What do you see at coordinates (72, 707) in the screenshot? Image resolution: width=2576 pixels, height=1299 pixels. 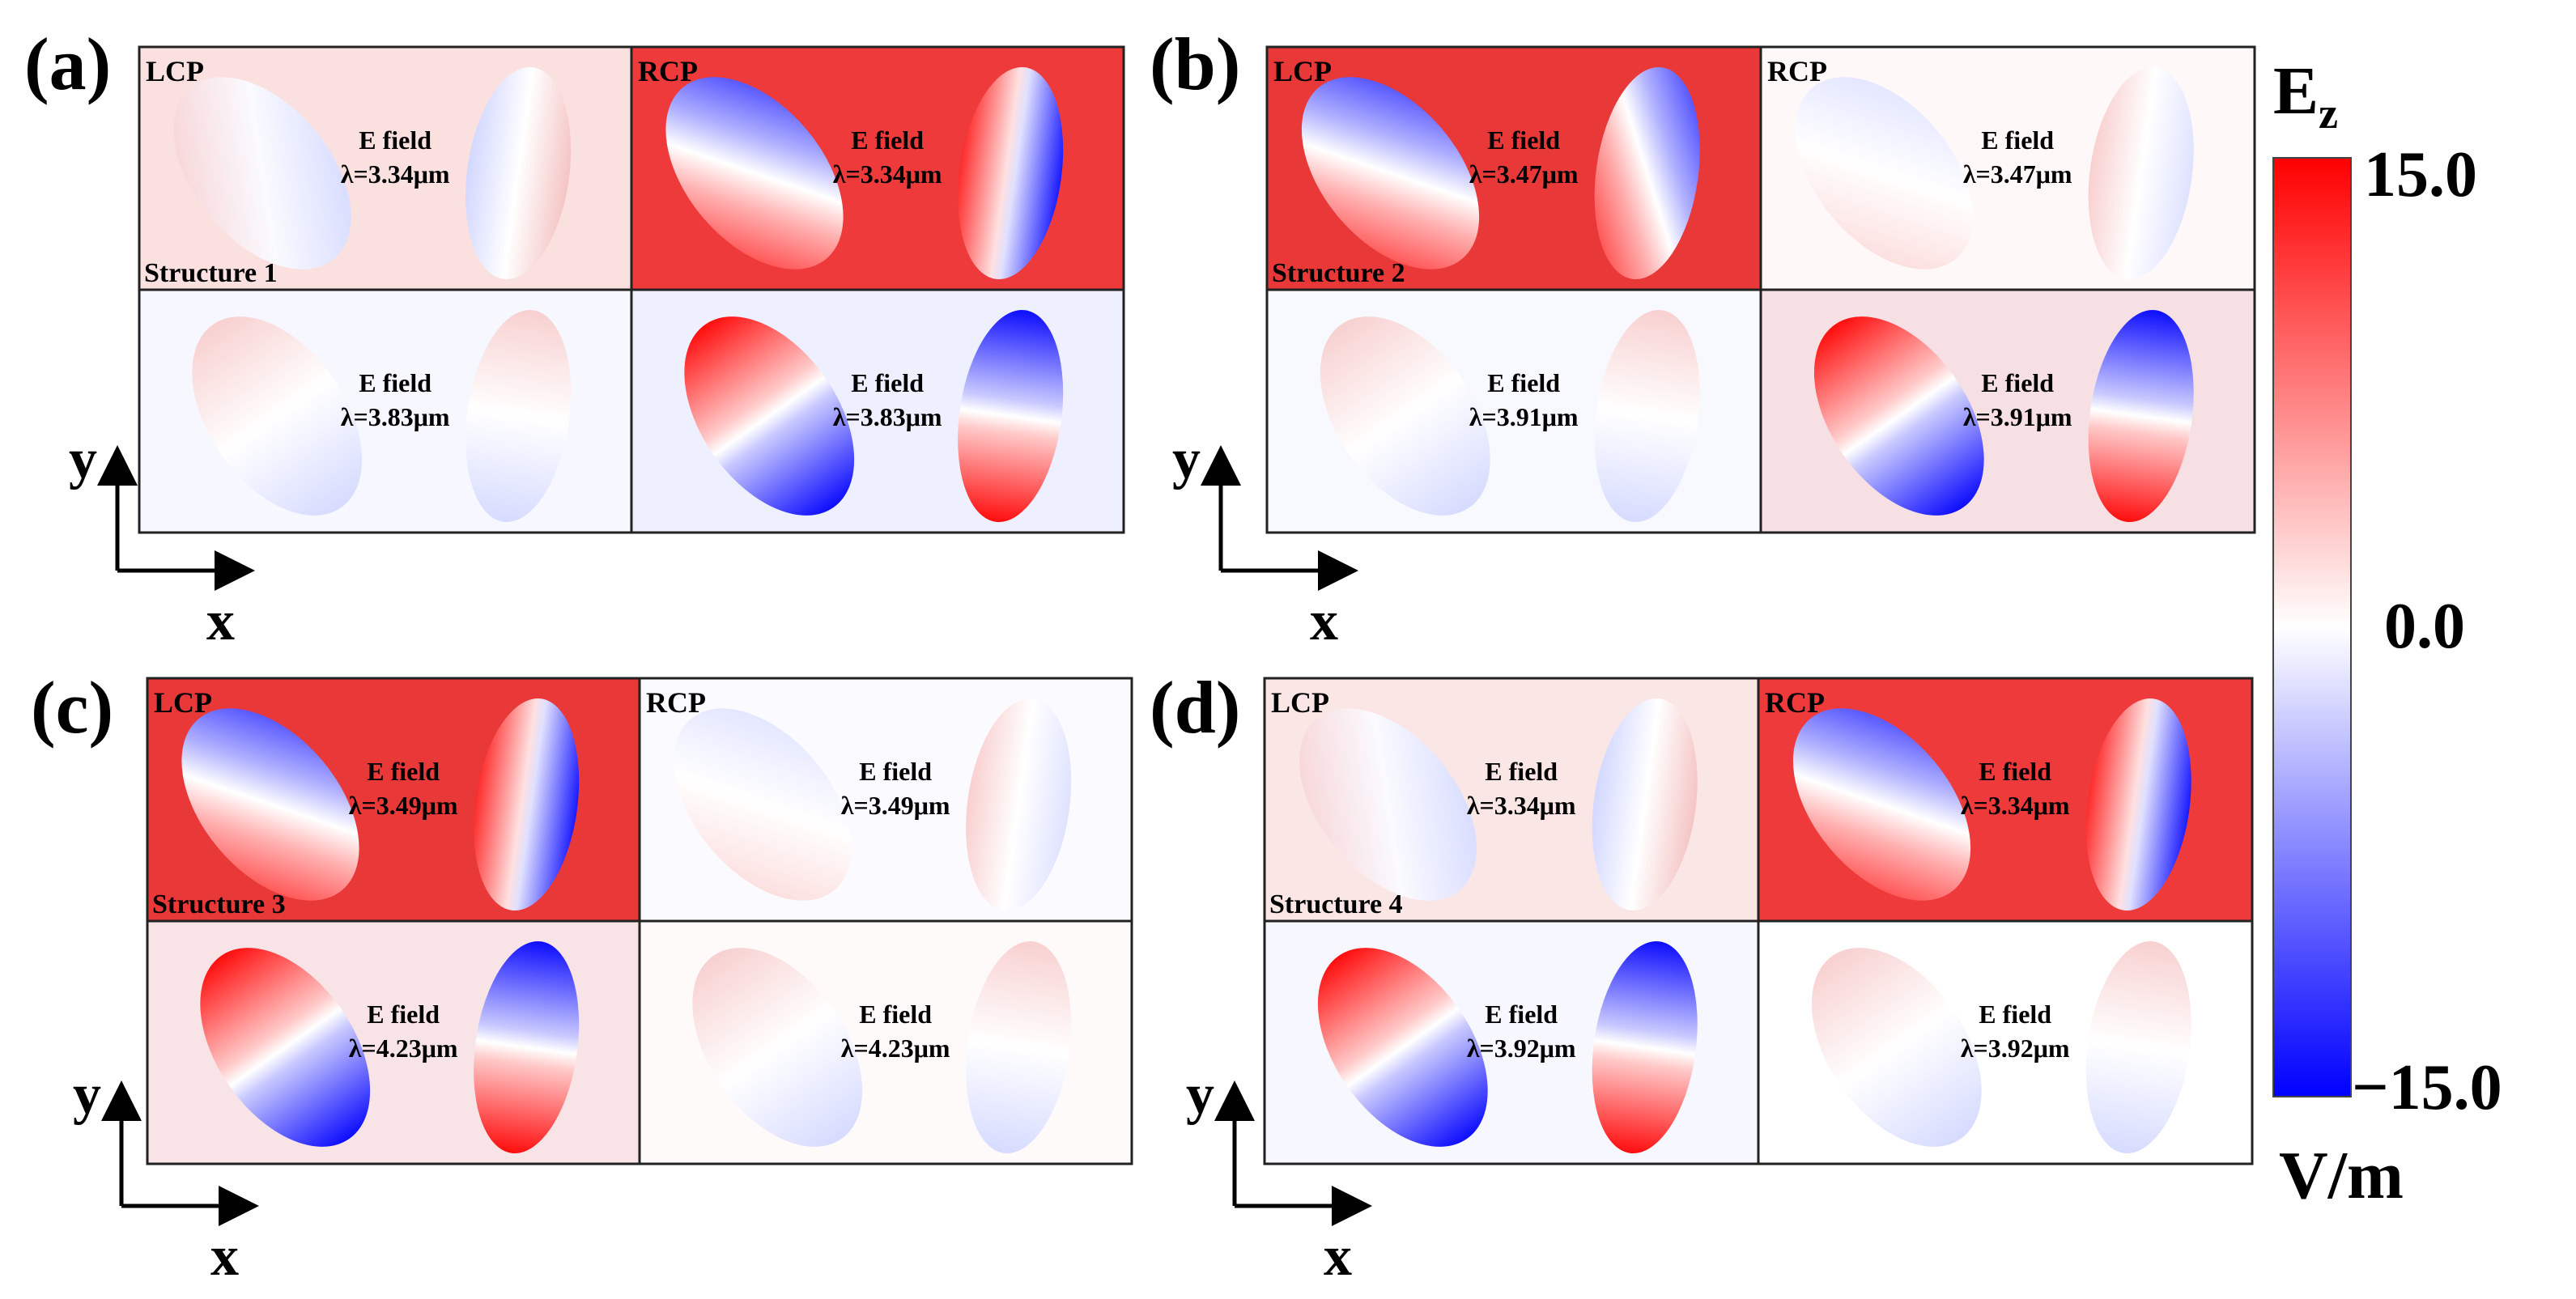 I see `panel-letter: (c)` at bounding box center [72, 707].